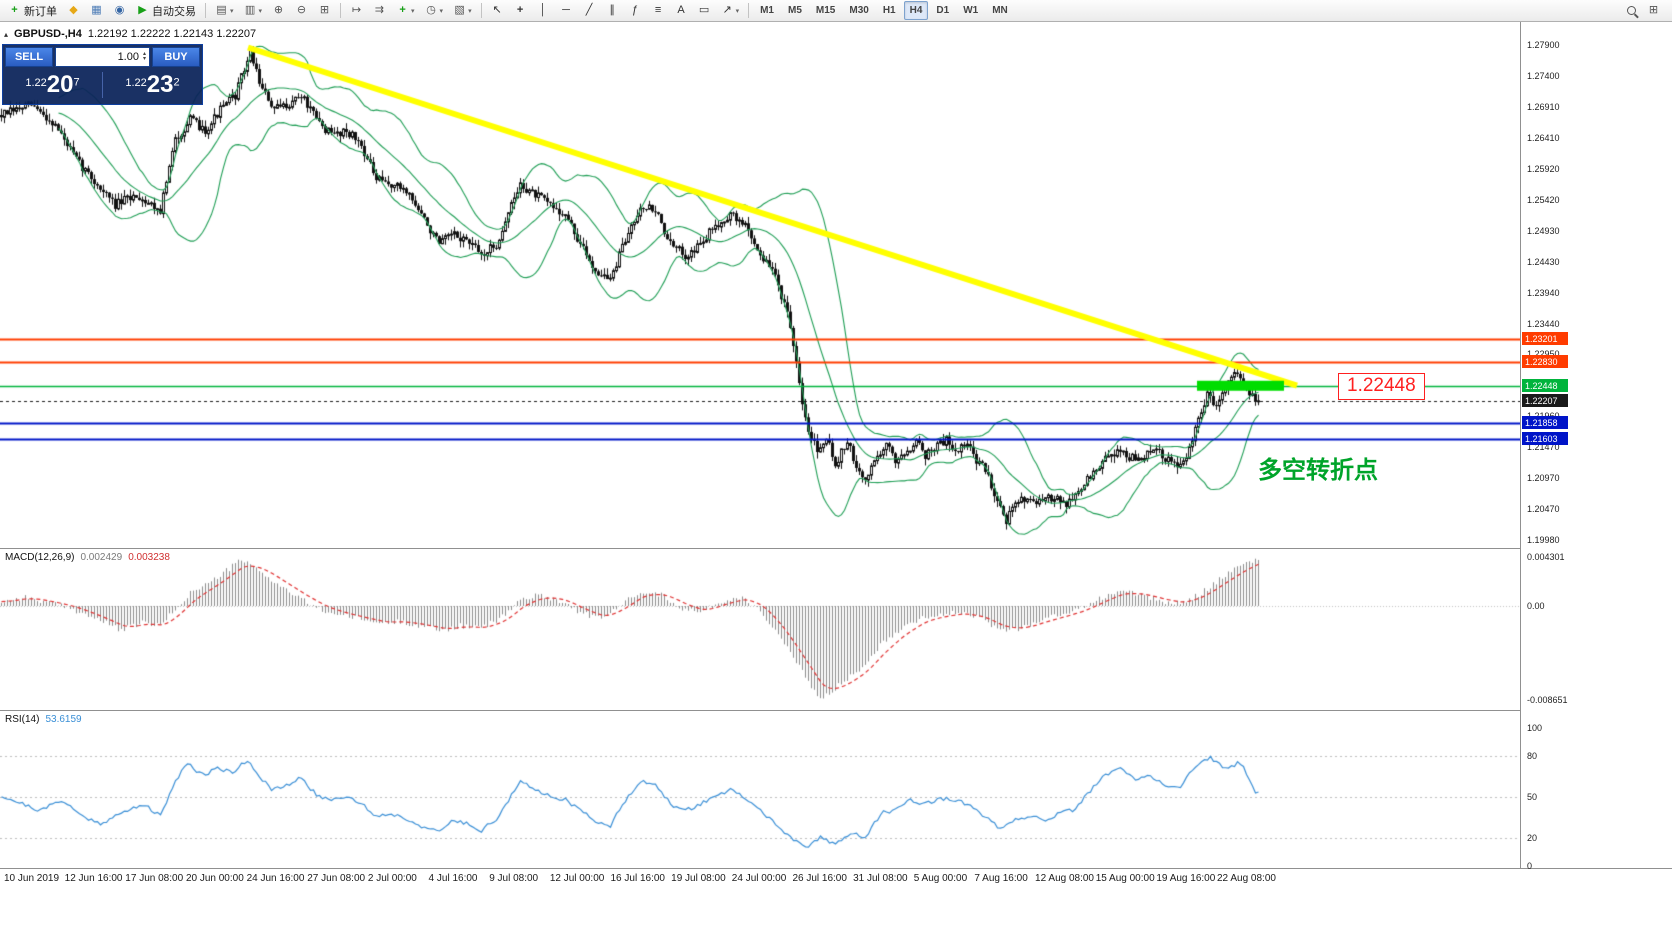  What do you see at coordinates (638, 878) in the screenshot?
I see `time-label: 16 Jul 16:00` at bounding box center [638, 878].